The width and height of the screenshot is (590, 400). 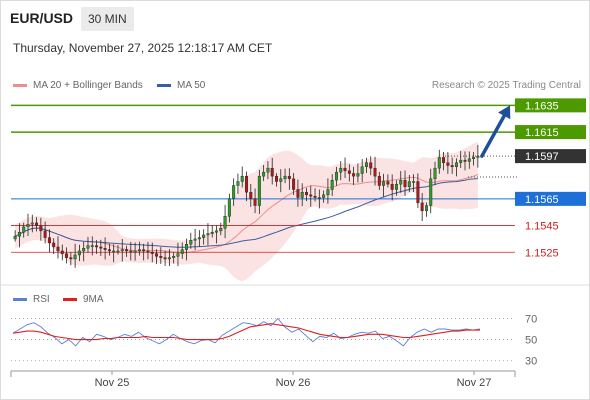 I want to click on level-label-4: 1.1545, so click(x=542, y=227).